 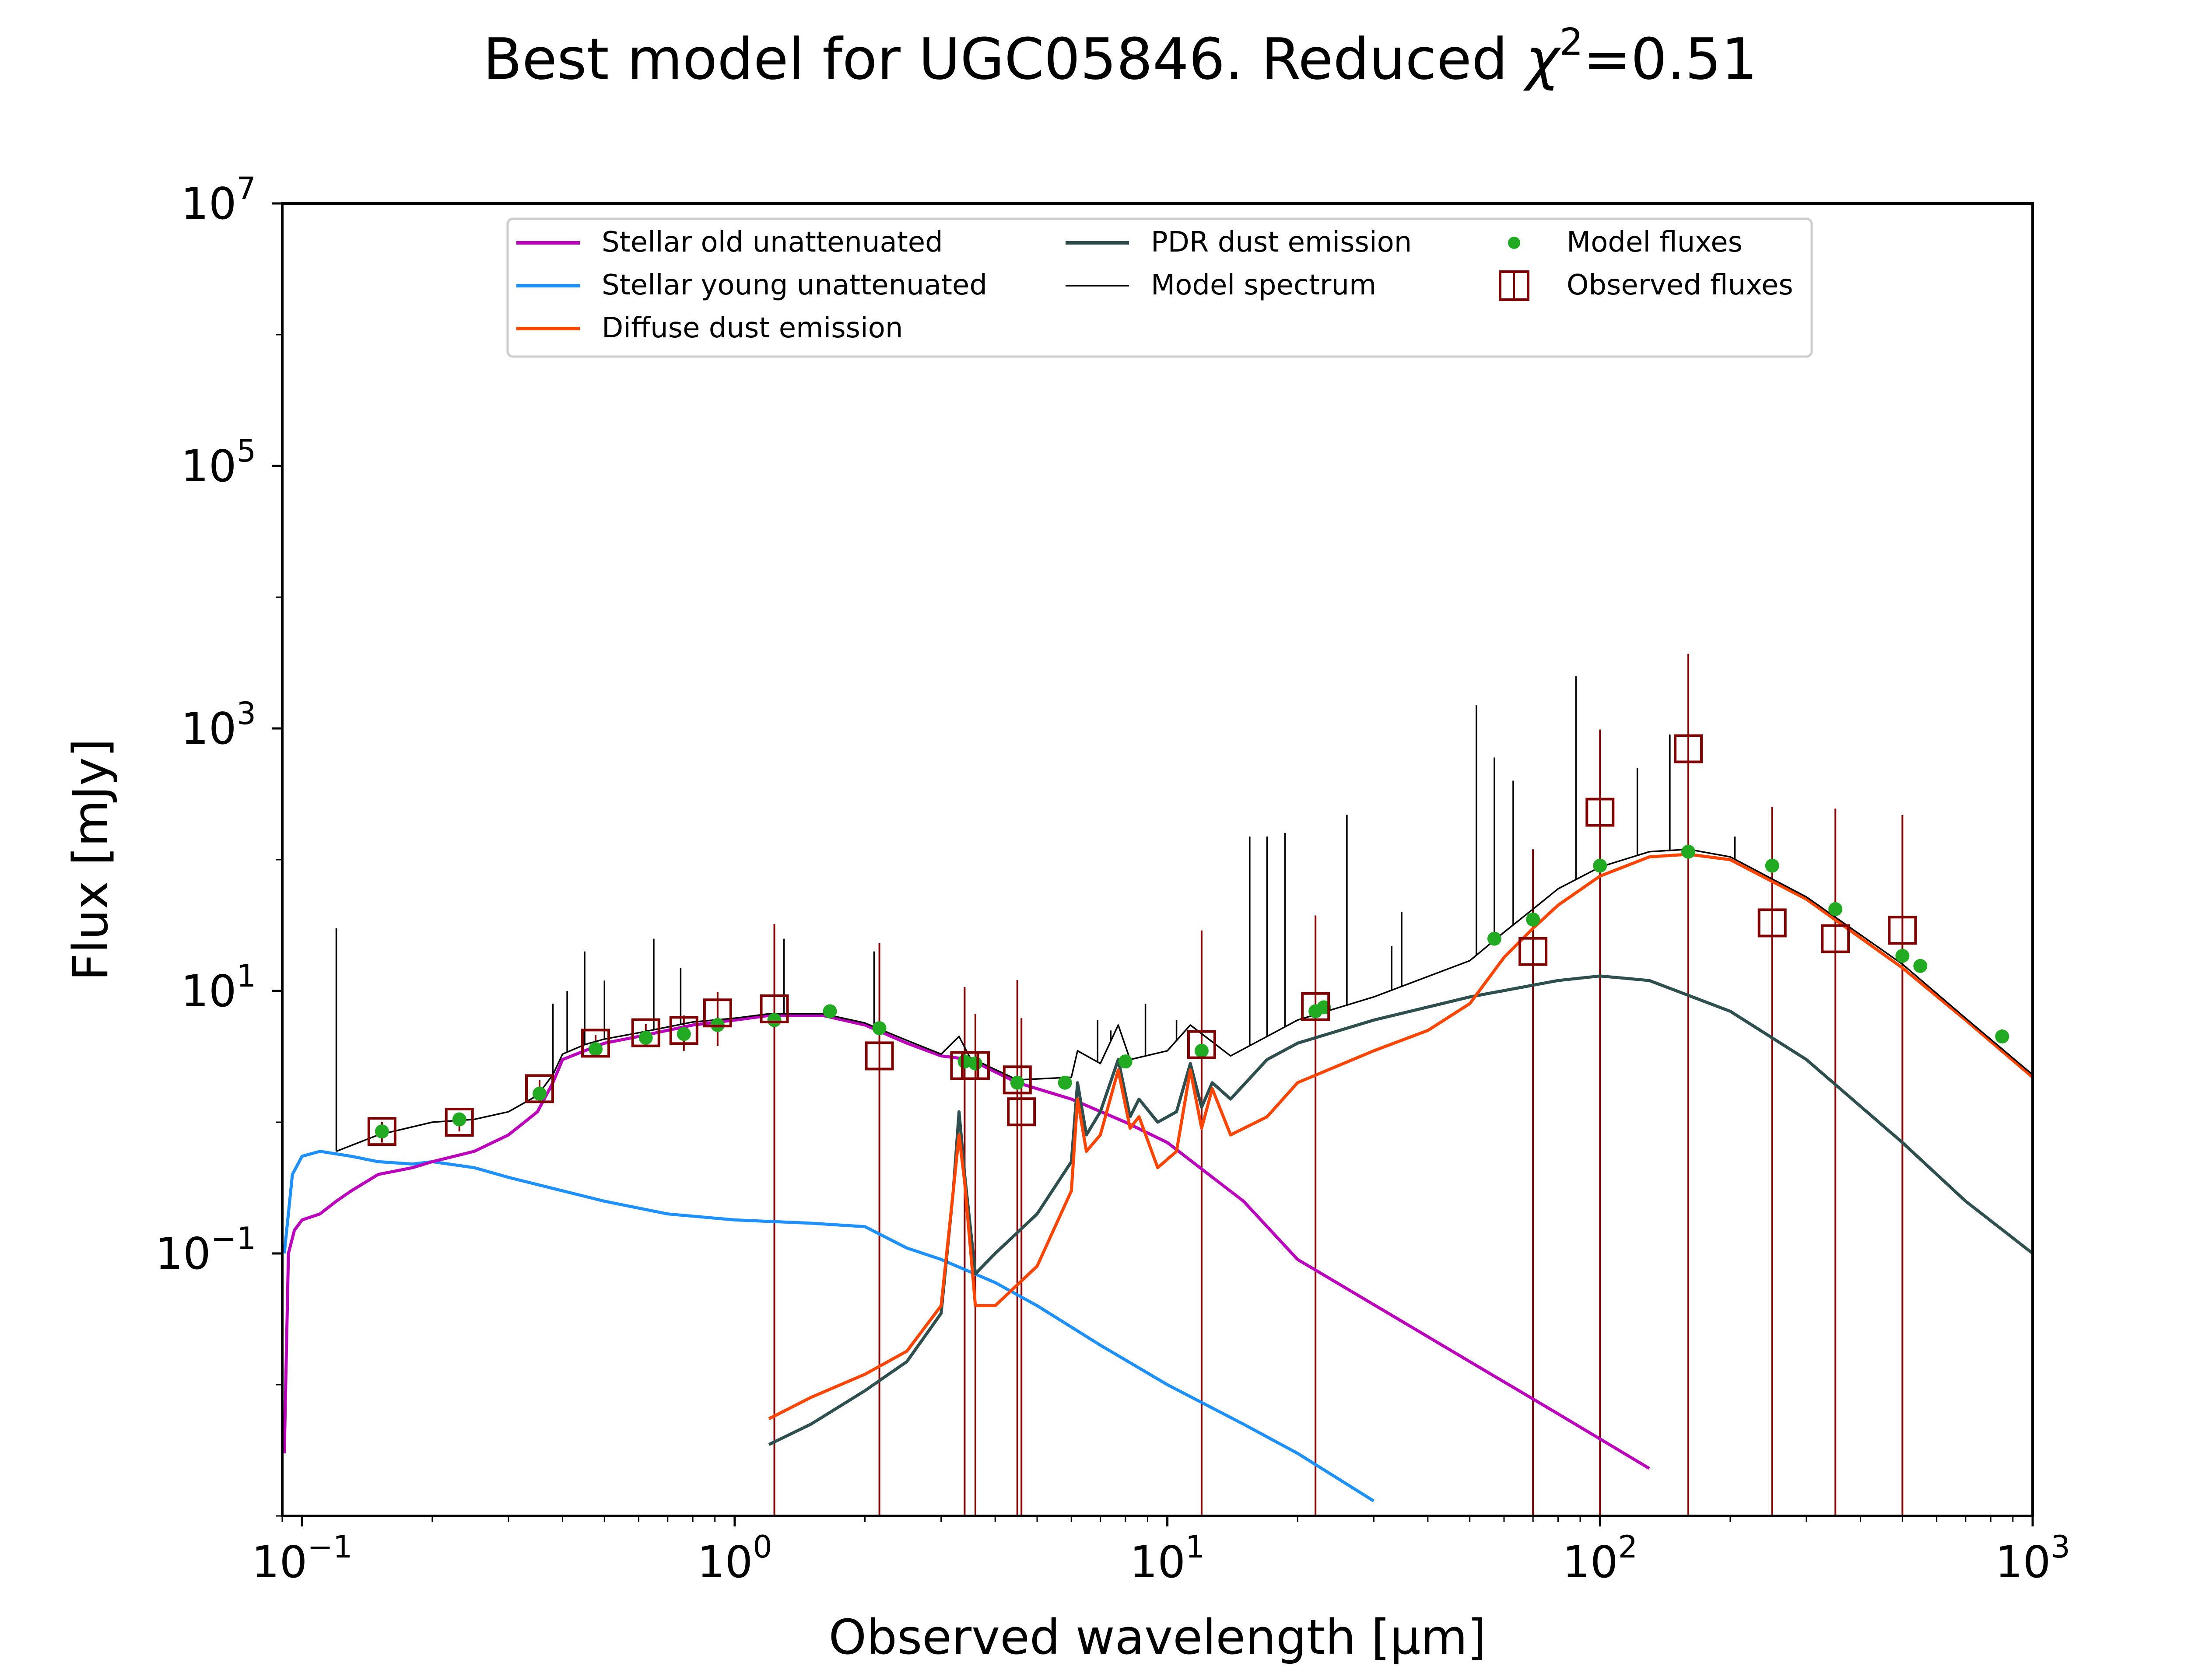 What do you see at coordinates (794, 285) in the screenshot?
I see `legend-label-young: Stellar young unattenuated` at bounding box center [794, 285].